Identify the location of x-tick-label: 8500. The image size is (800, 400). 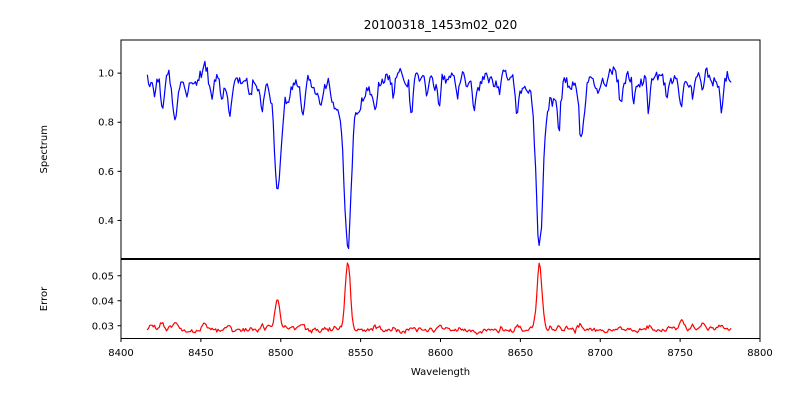
(280, 353).